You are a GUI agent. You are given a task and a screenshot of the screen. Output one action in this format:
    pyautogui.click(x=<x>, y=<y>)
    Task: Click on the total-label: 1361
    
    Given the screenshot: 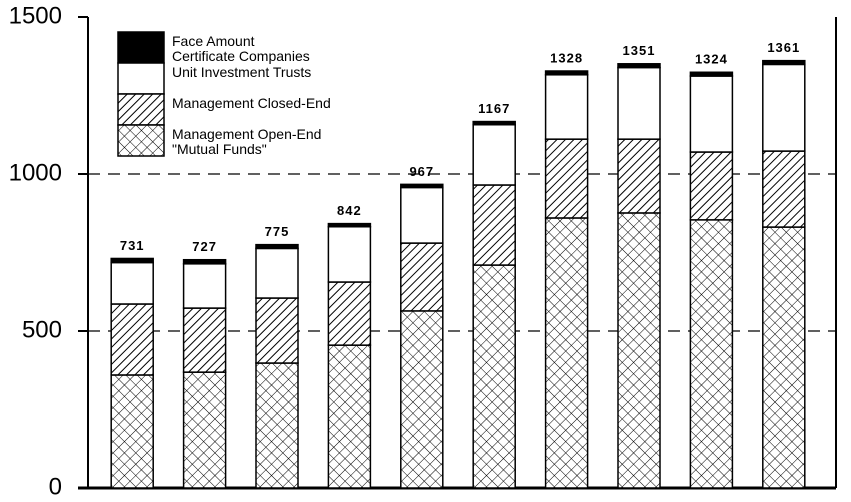 What is the action you would take?
    pyautogui.click(x=783, y=47)
    